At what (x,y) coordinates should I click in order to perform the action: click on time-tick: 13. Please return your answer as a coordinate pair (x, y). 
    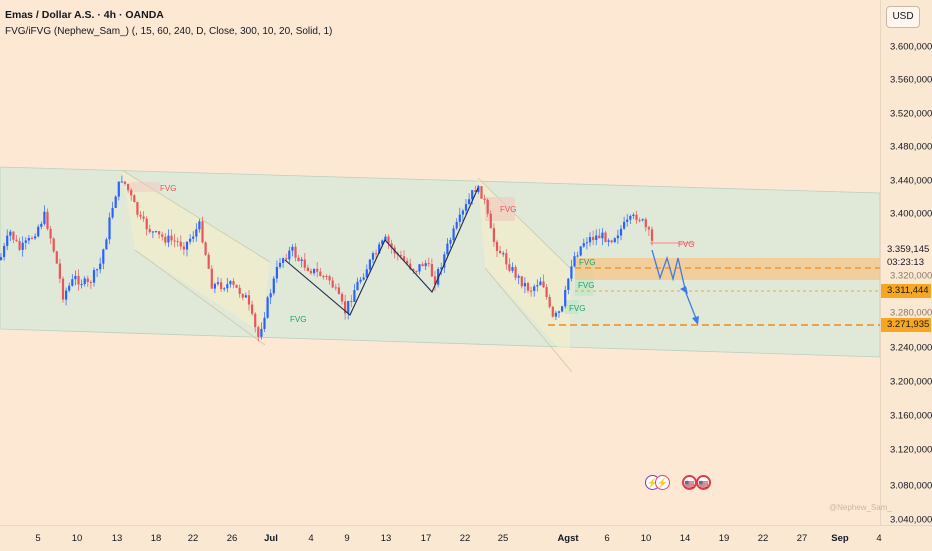
    Looking at the image, I should click on (386, 538).